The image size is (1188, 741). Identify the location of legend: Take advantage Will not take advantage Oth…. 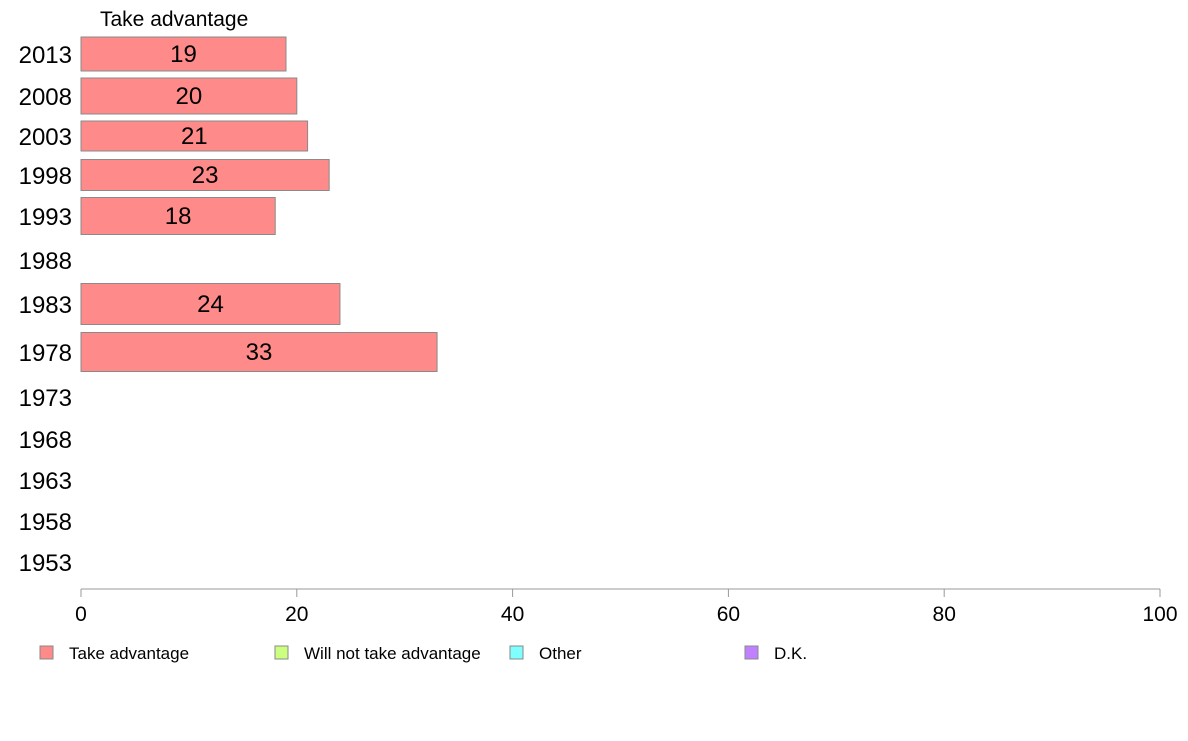
(423, 653).